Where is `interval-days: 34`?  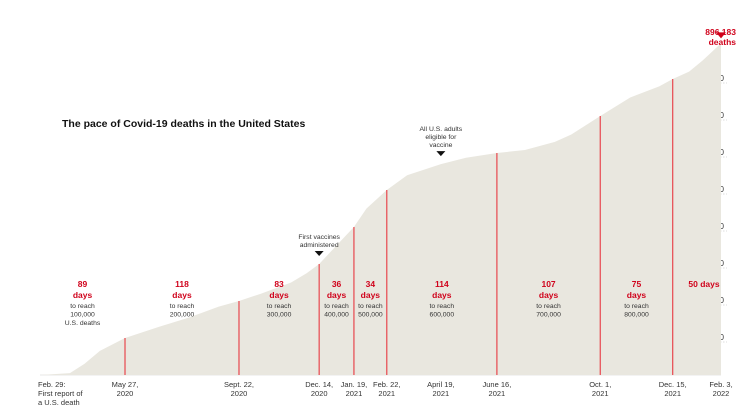
interval-days: 34 is located at coordinates (371, 284).